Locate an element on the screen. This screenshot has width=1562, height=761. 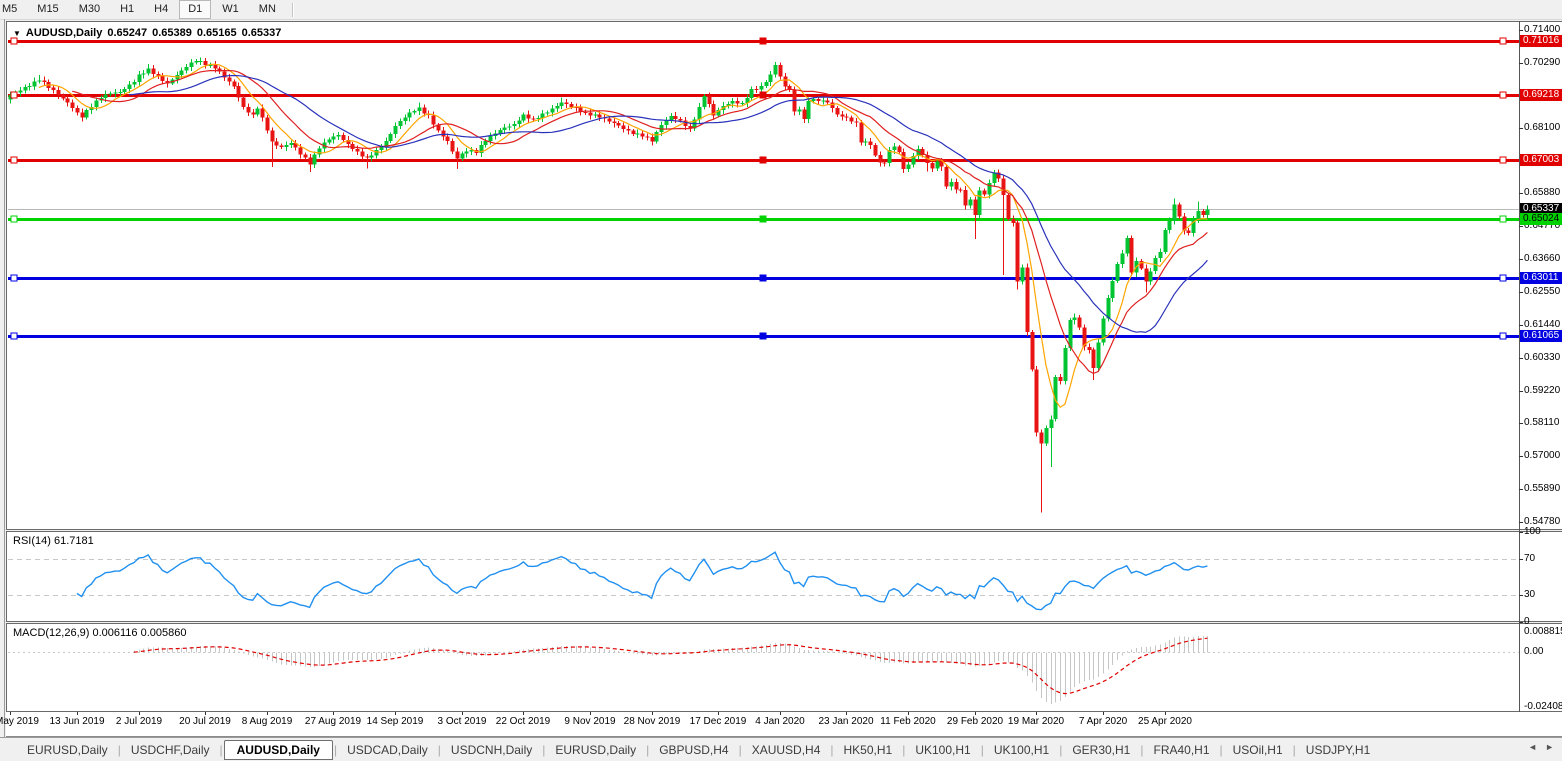
price-axis-label: 0.57000 is located at coordinates (1542, 455).